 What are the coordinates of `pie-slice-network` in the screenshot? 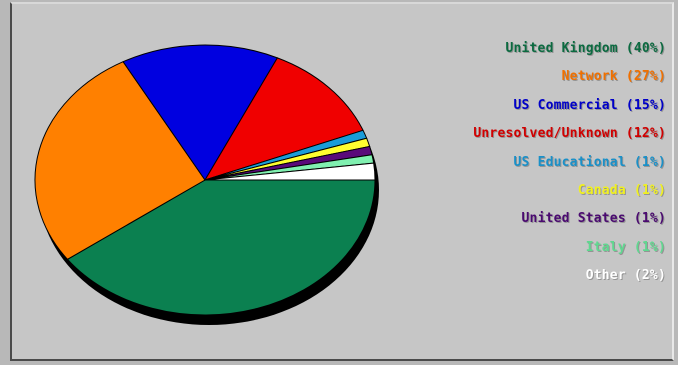 It's located at (120, 160).